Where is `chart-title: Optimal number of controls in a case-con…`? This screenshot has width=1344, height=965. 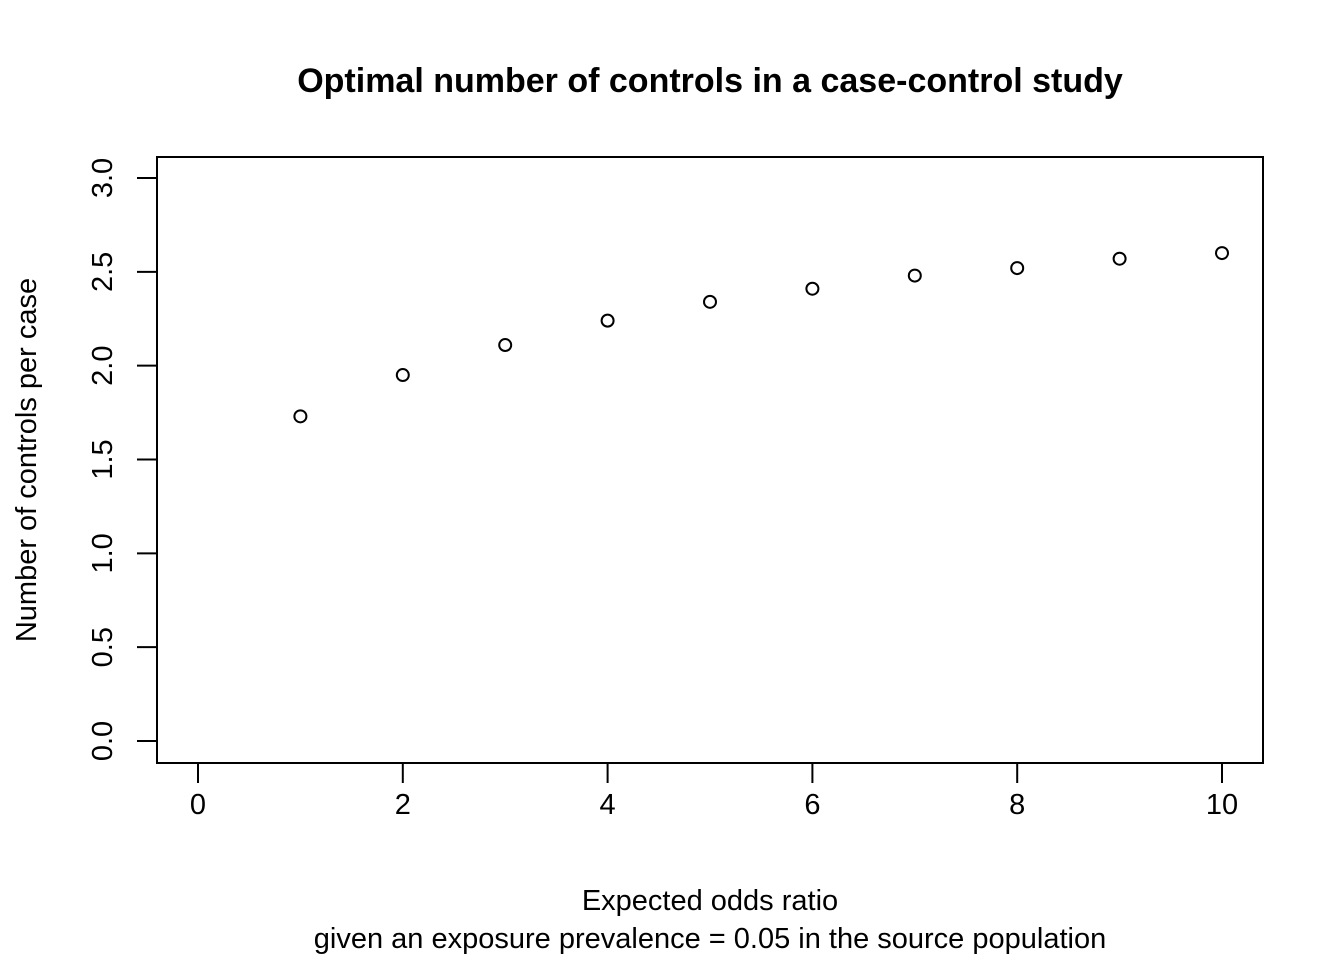 chart-title: Optimal number of controls in a case-con… is located at coordinates (710, 81).